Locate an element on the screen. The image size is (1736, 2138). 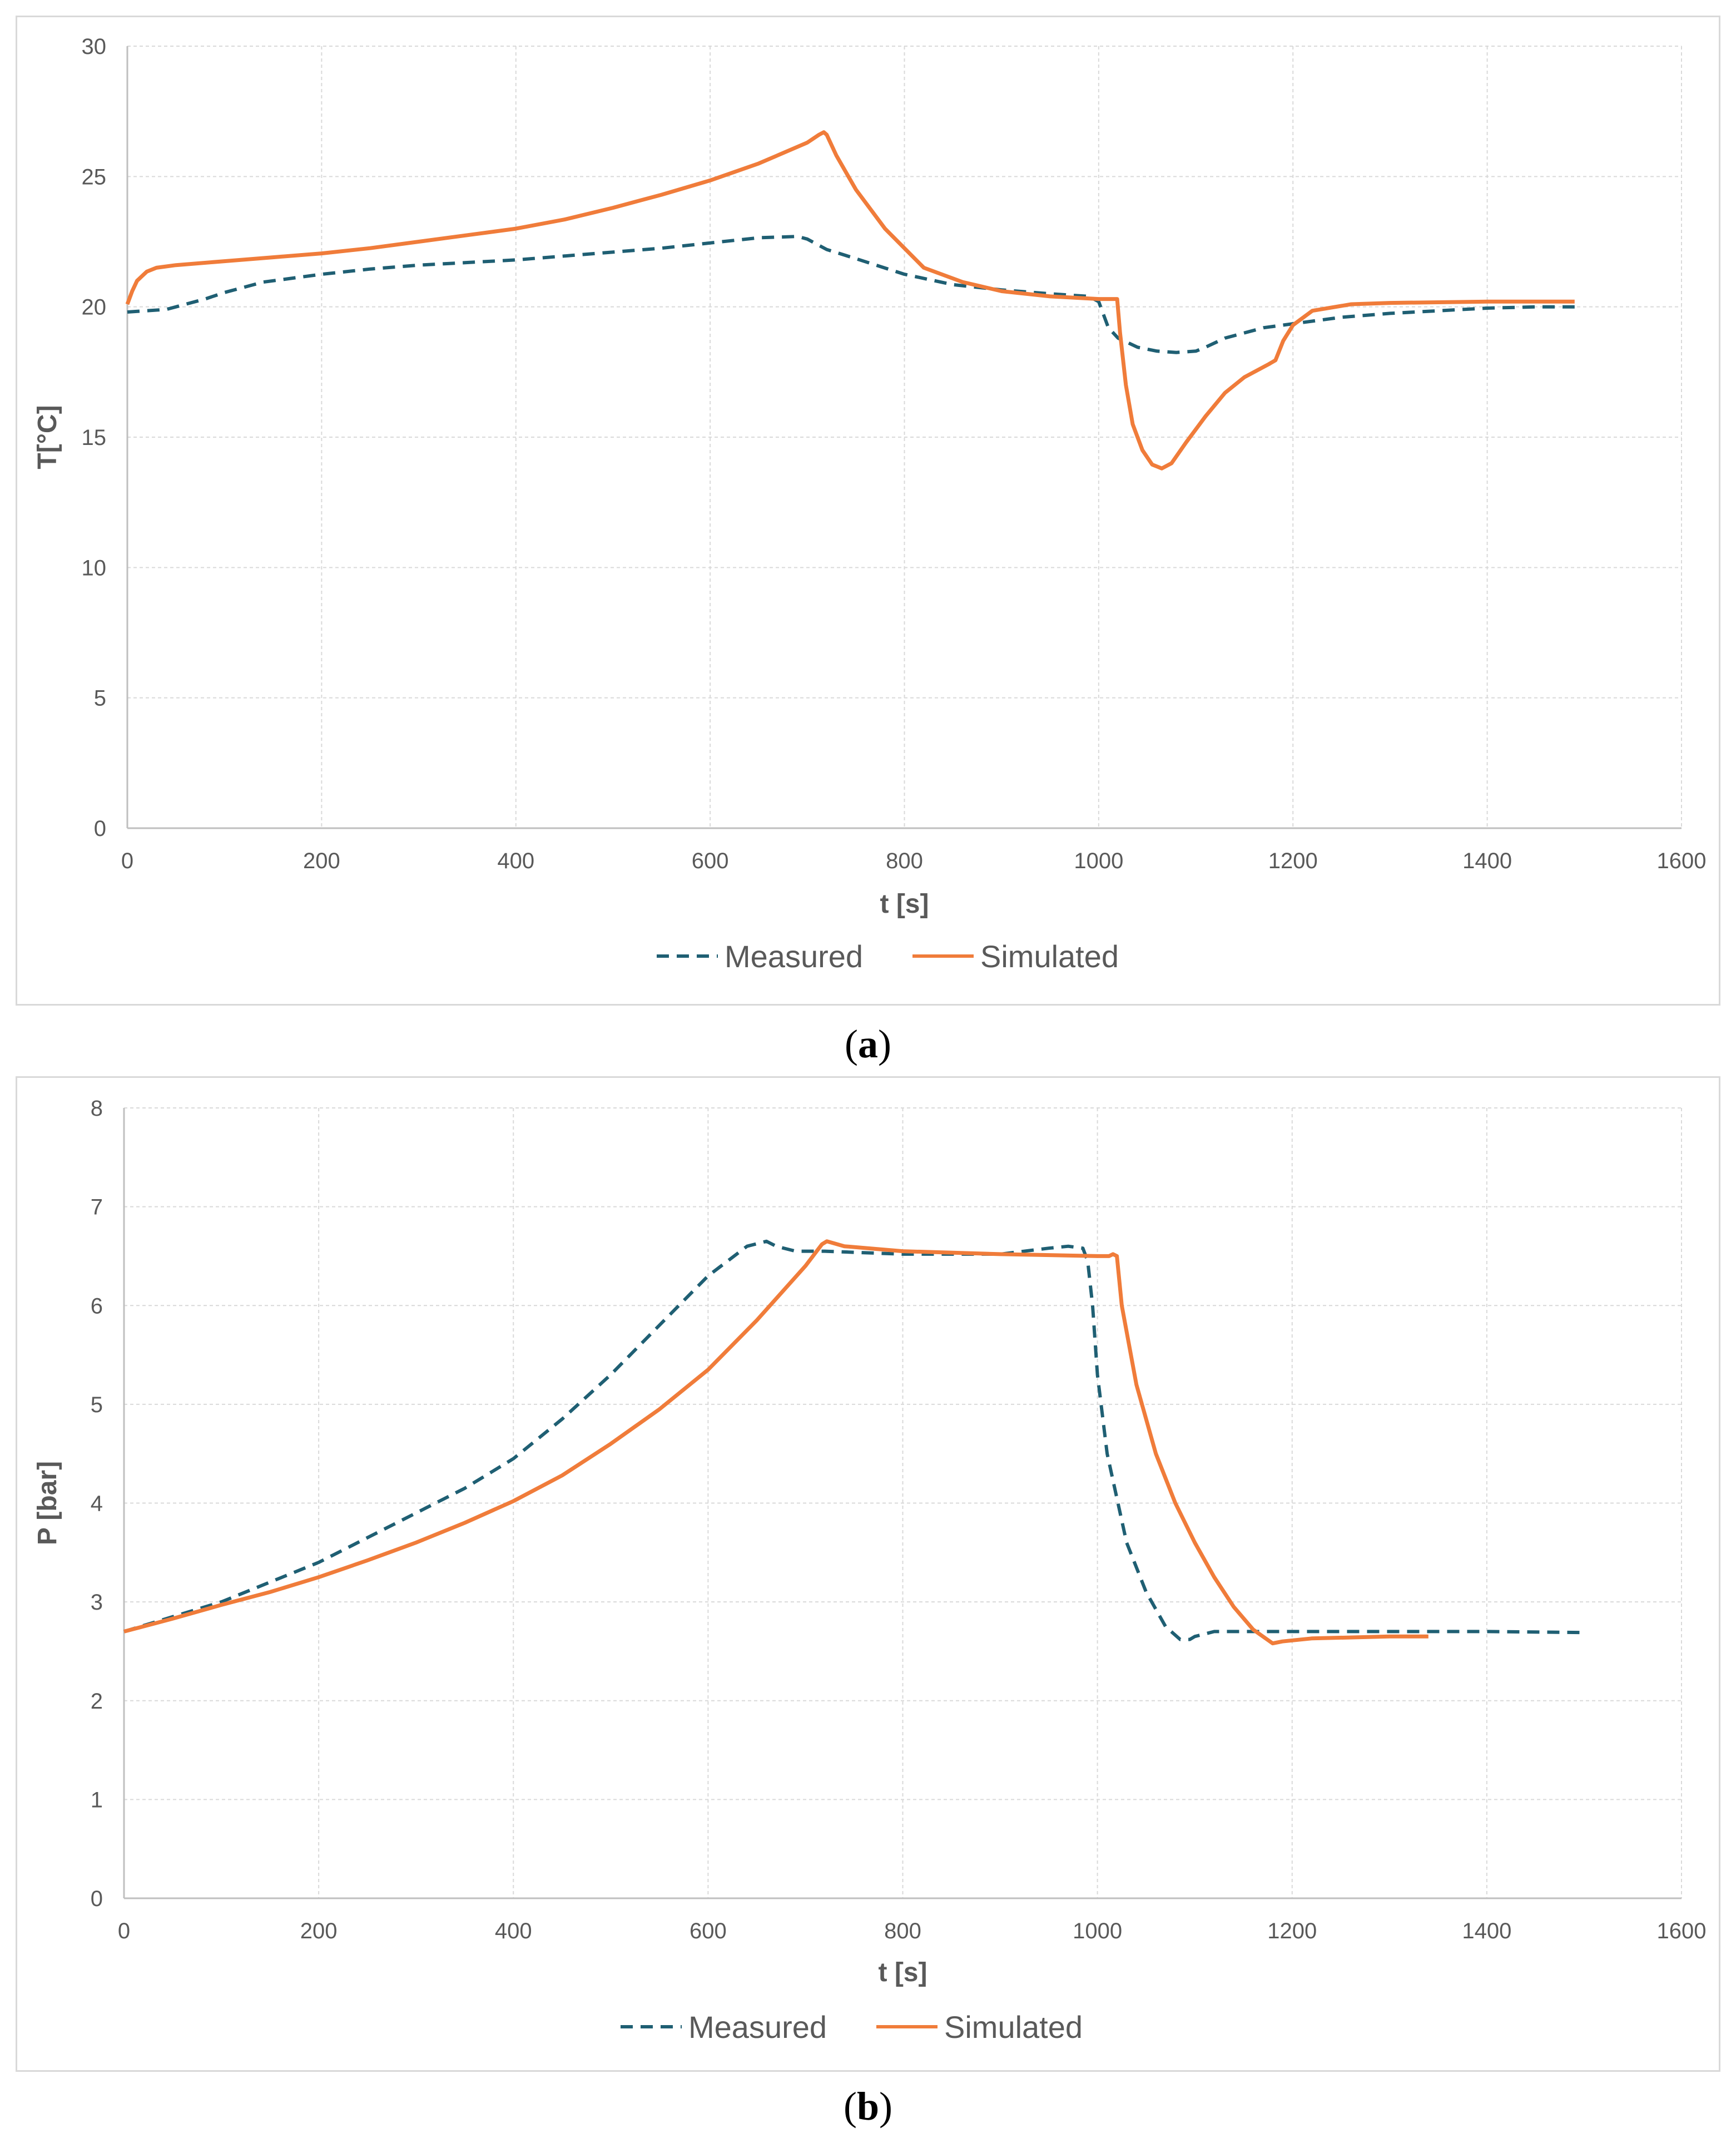
y-tick-label: 25 is located at coordinates (94, 177).